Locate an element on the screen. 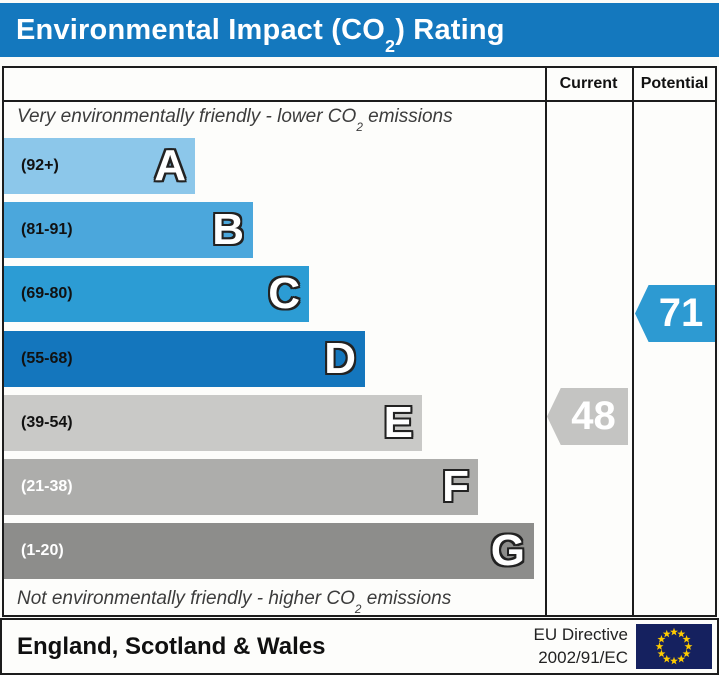  band-letter: E is located at coordinates (398, 422).